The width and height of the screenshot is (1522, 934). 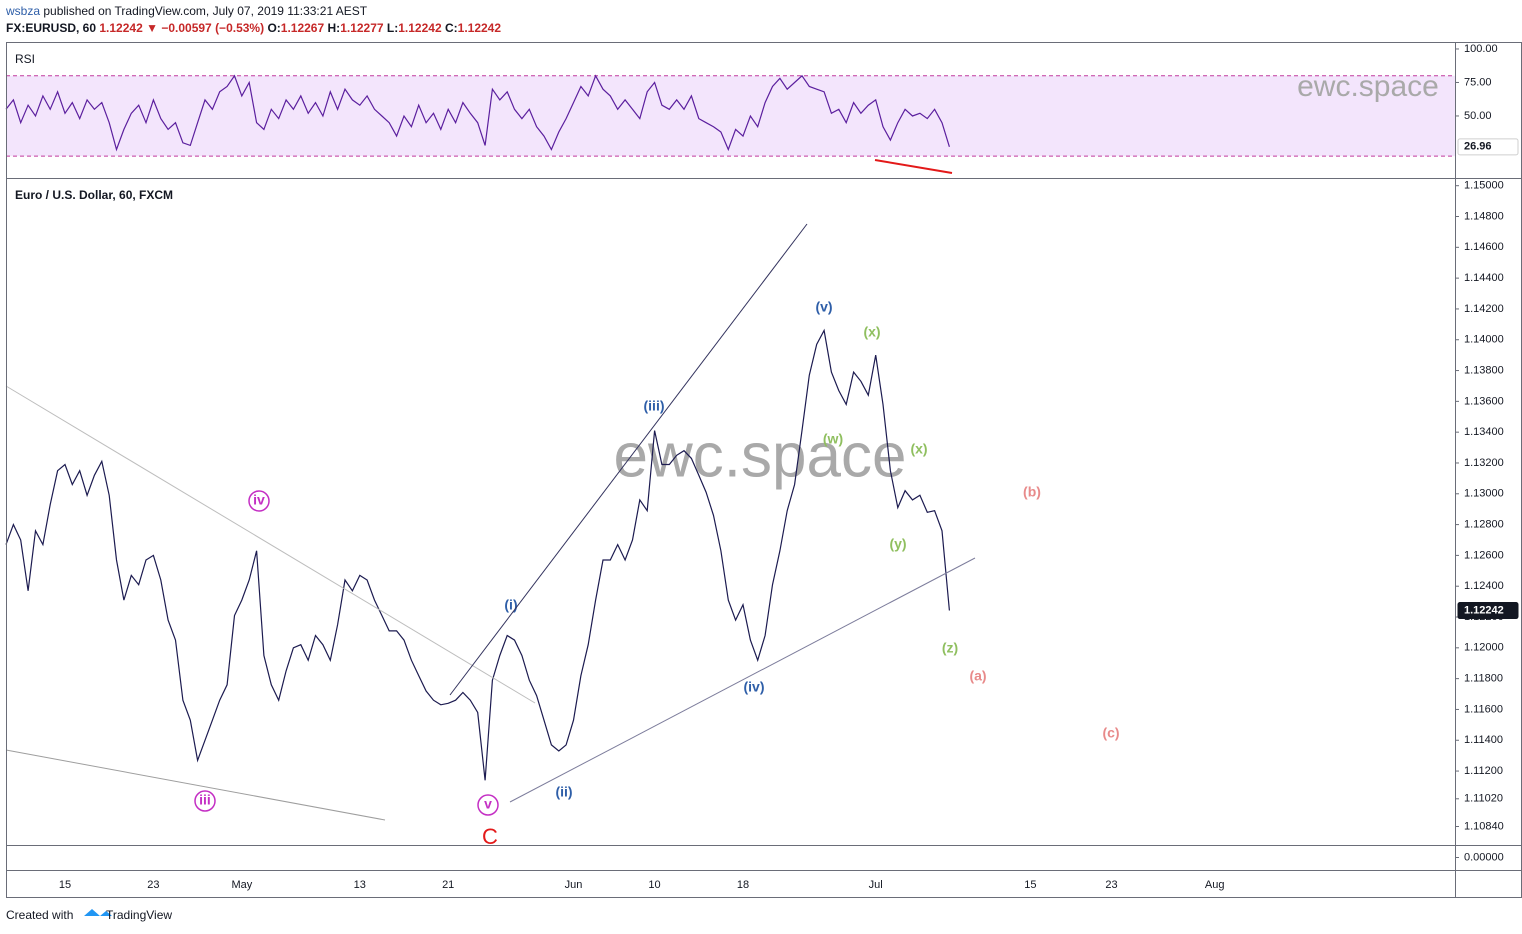 What do you see at coordinates (574, 885) in the screenshot?
I see `x-tick-label: Jun` at bounding box center [574, 885].